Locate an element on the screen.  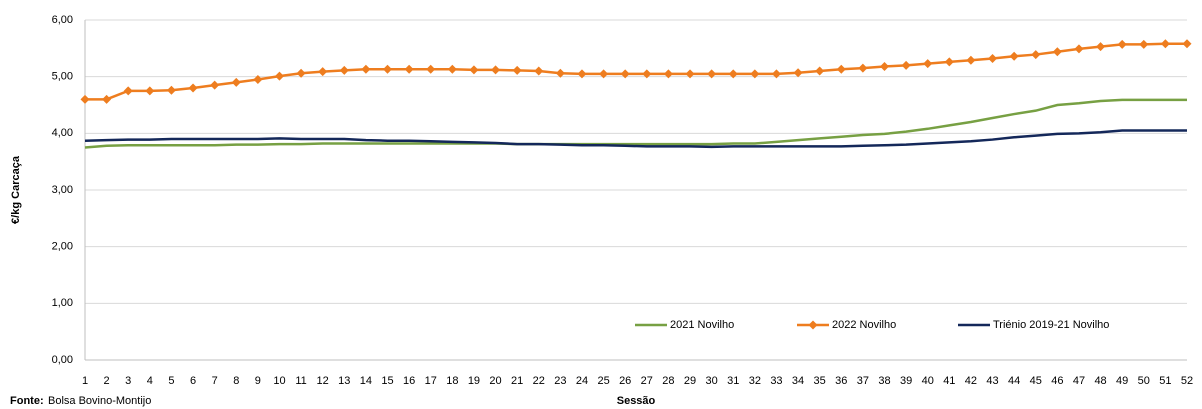
y-tick-label: 6,00 is located at coordinates (62, 20).